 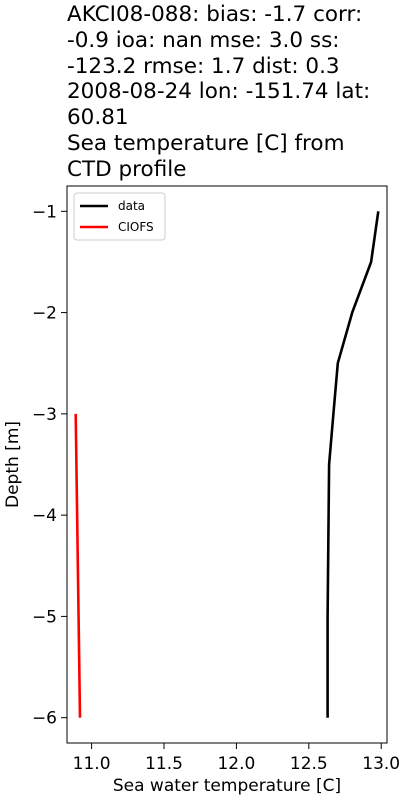 I want to click on x-axis: 11.0 11.5 12.0 12.5 13.0, so click(x=236, y=758).